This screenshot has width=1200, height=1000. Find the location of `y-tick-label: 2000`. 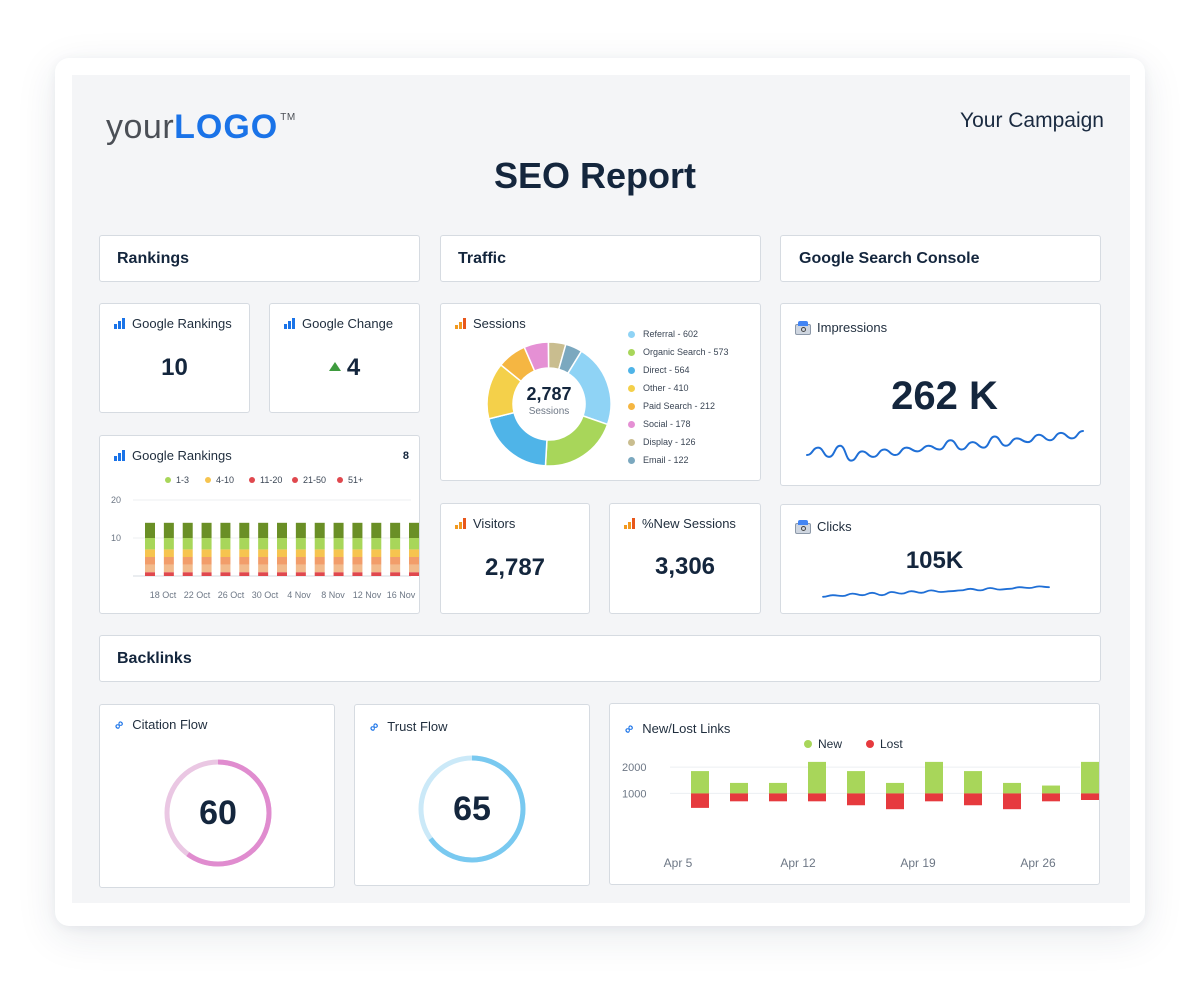

y-tick-label: 2000 is located at coordinates (634, 768).